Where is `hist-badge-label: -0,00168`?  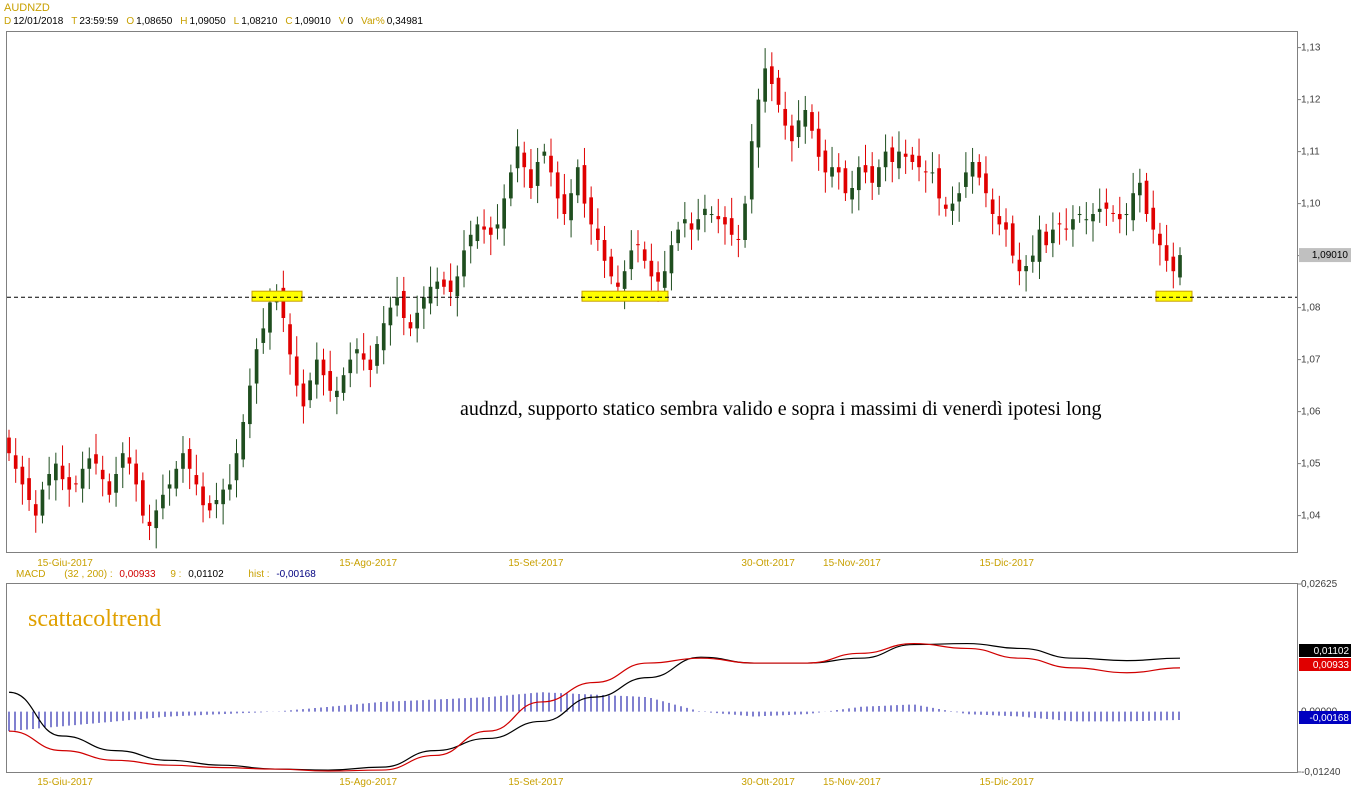
hist-badge-label: -0,00168 is located at coordinates (1330, 718).